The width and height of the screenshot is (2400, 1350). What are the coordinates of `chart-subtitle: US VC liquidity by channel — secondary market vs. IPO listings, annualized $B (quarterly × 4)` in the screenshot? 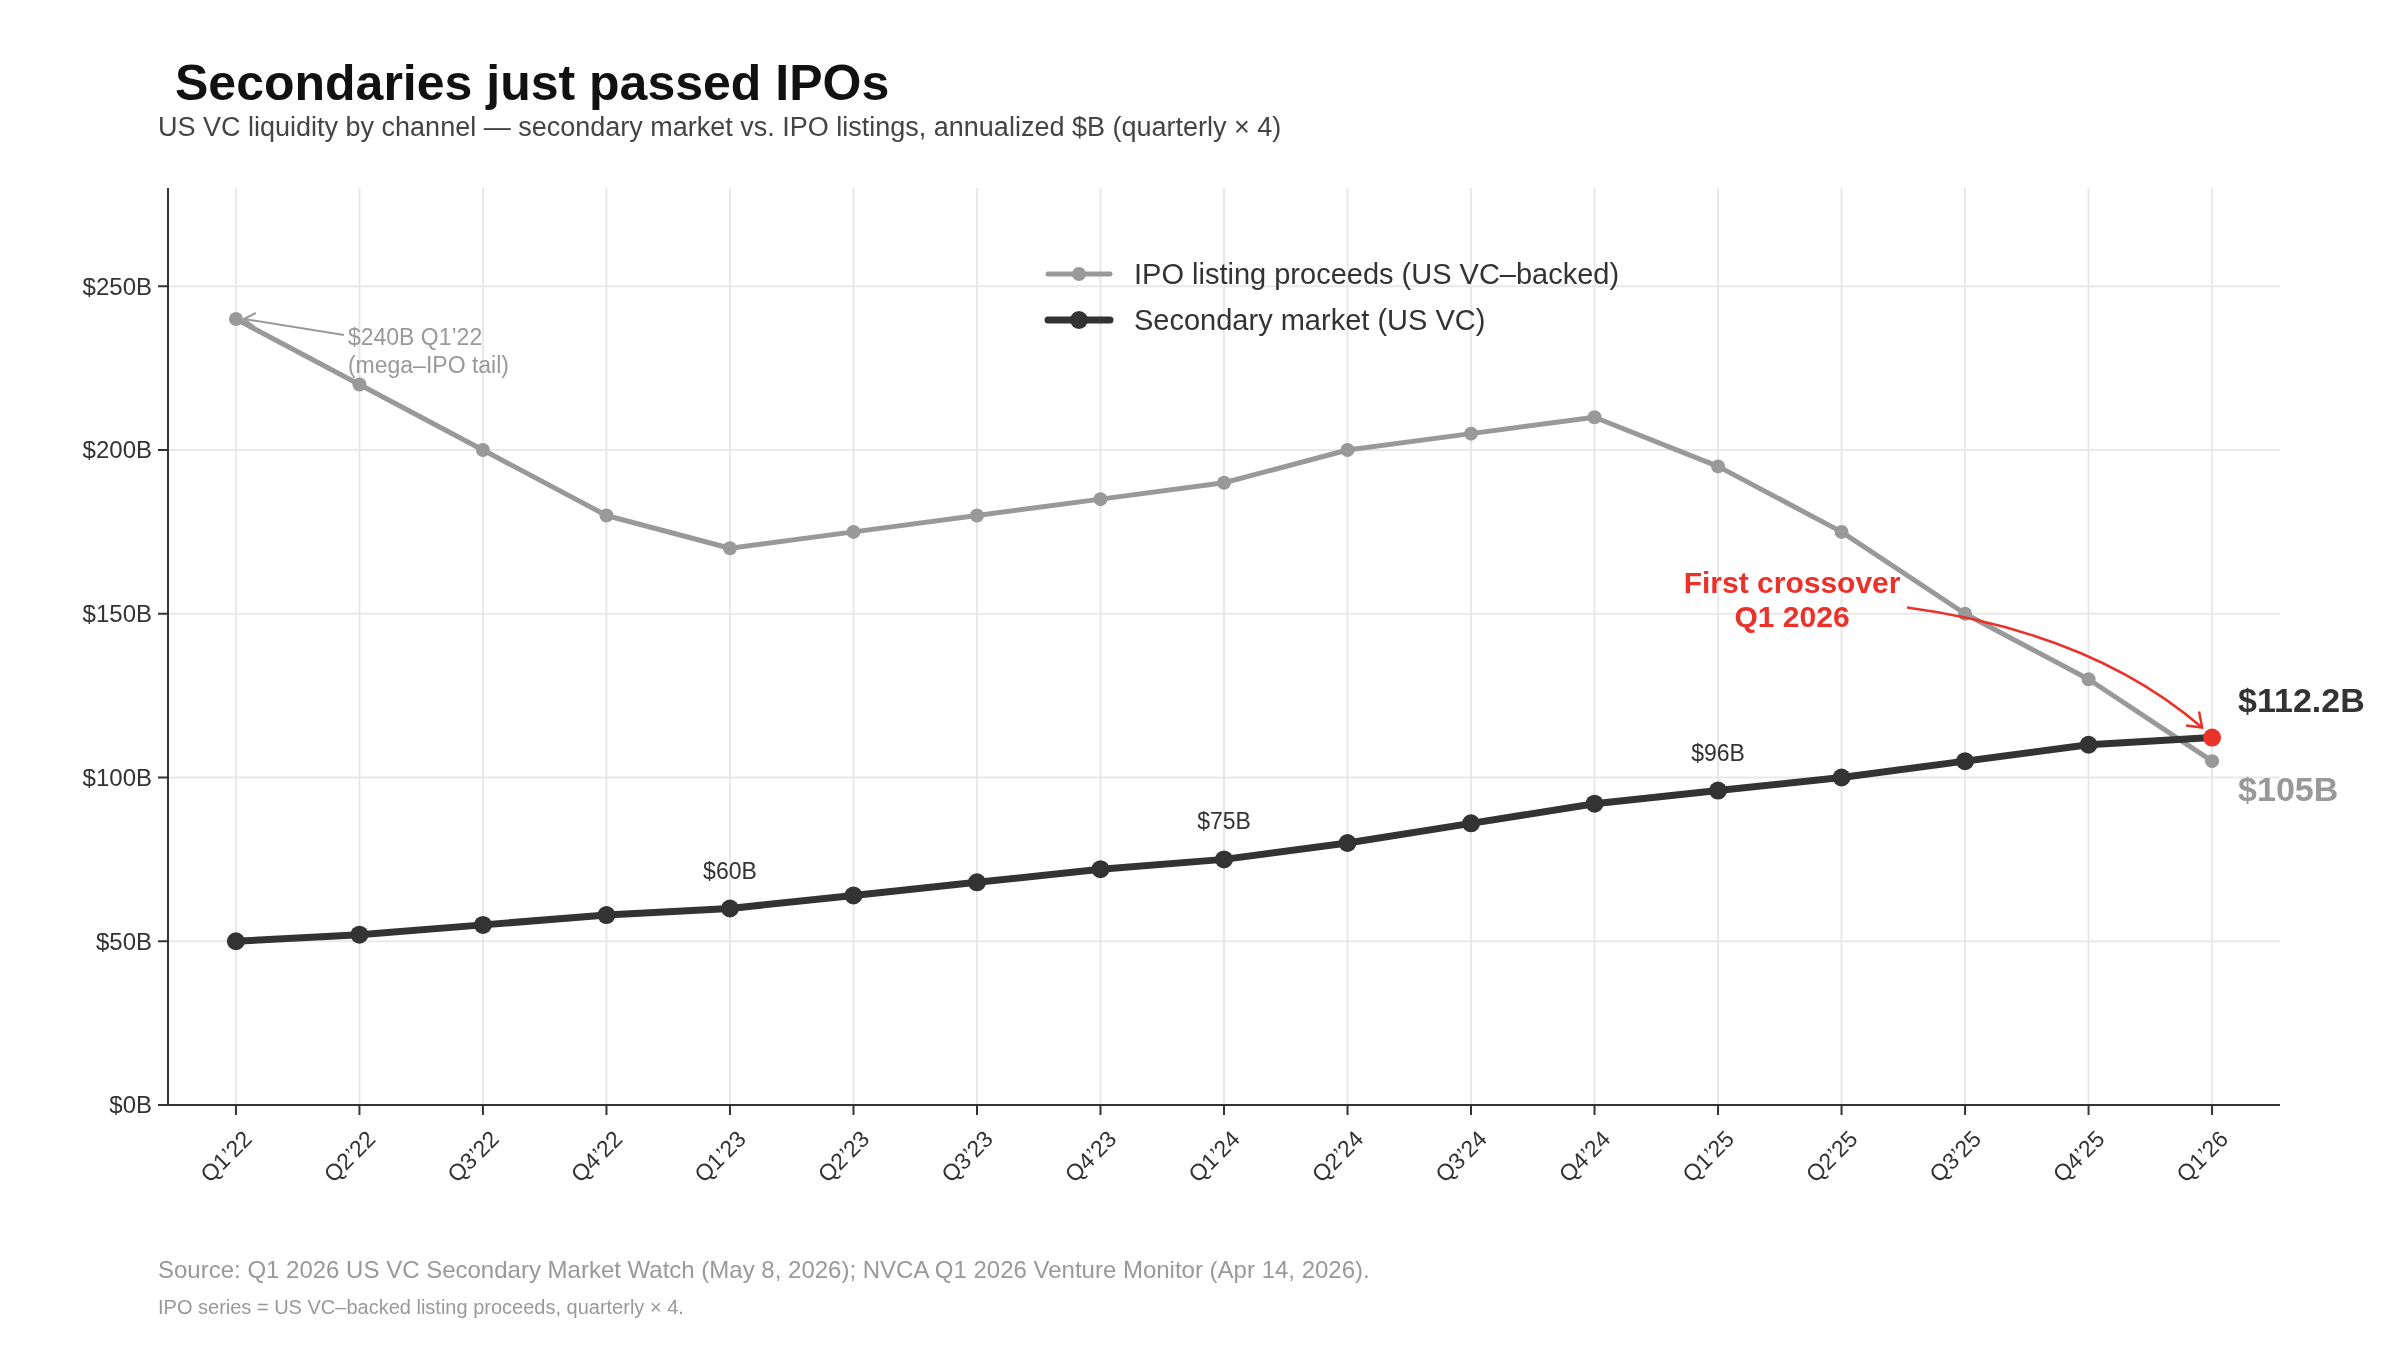 It's located at (720, 127).